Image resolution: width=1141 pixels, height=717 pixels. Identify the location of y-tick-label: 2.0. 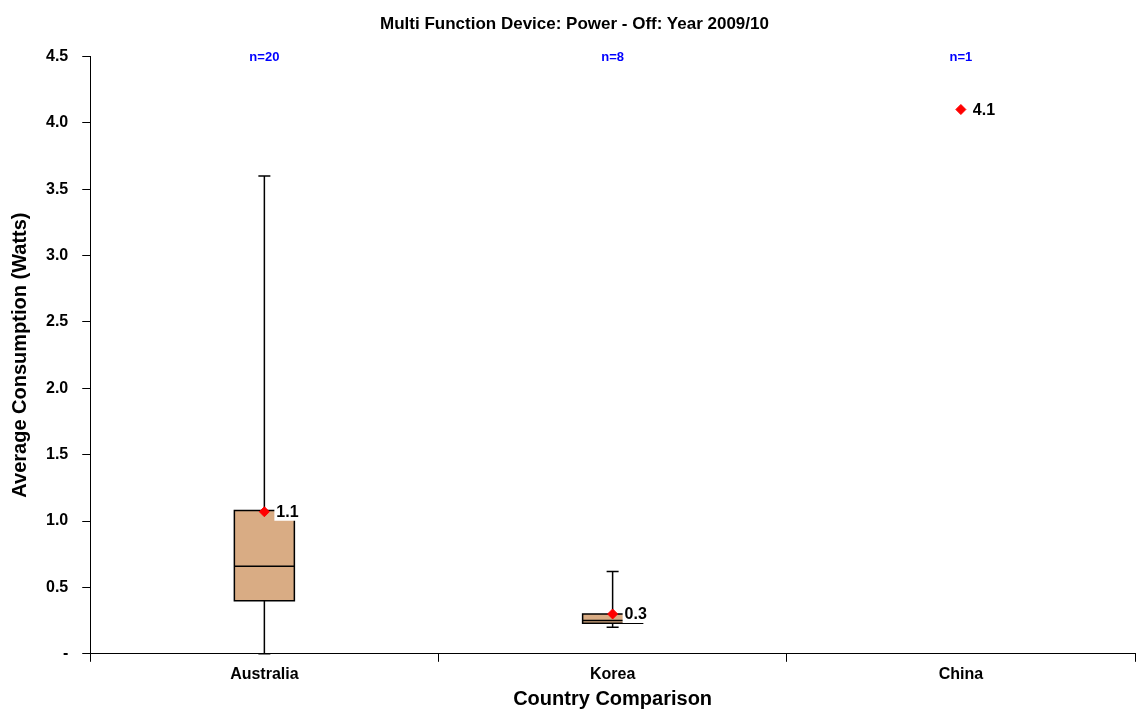
(57, 387).